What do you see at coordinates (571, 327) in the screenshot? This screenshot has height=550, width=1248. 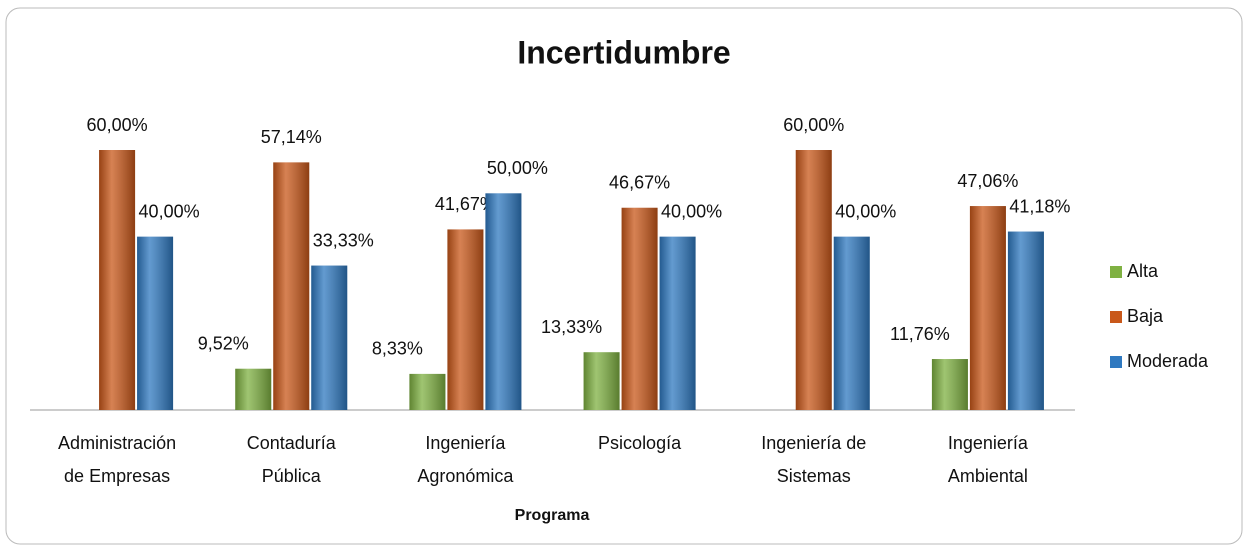 I see `data-label: 13,33%` at bounding box center [571, 327].